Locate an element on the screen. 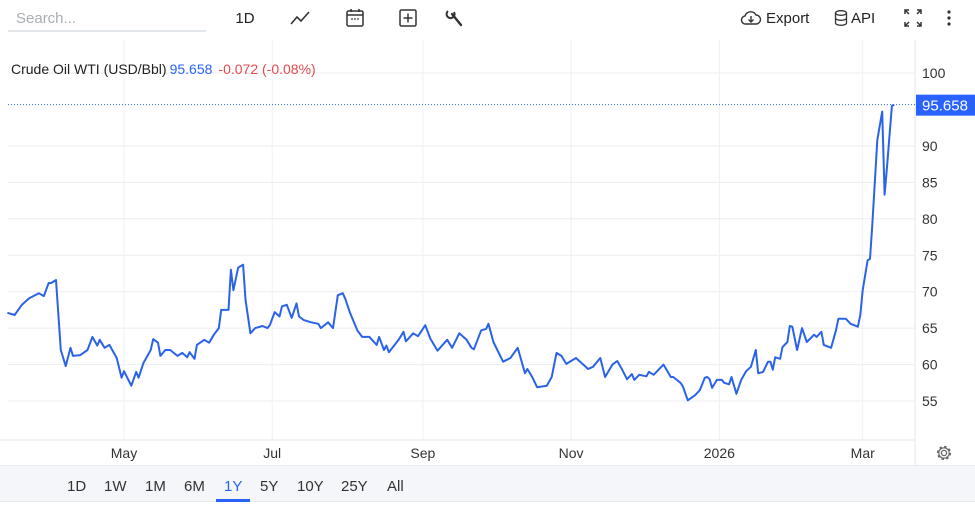 The width and height of the screenshot is (975, 506). range-button-1m: 1M is located at coordinates (155, 486).